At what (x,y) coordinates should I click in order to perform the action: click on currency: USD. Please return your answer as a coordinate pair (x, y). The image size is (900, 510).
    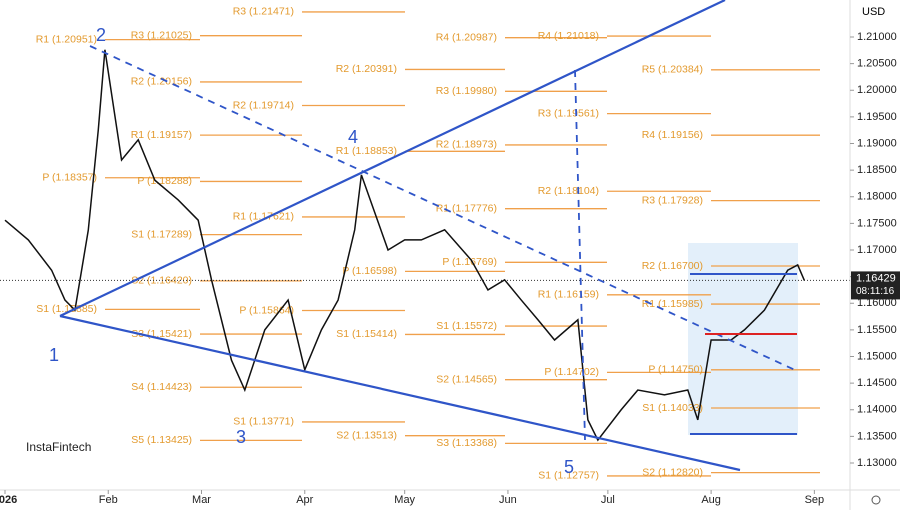
    Looking at the image, I should click on (873, 12).